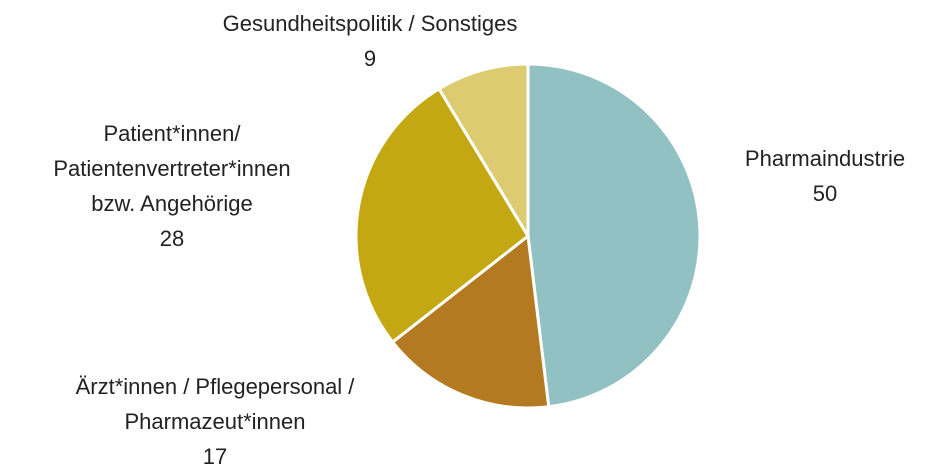 This screenshot has width=933, height=468. I want to click on slice-label: Patient*innen/, so click(173, 133).